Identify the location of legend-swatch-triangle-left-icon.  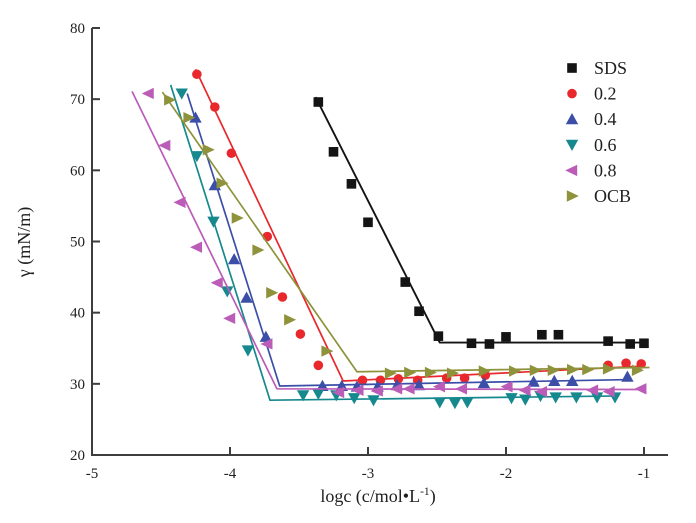
(571, 170).